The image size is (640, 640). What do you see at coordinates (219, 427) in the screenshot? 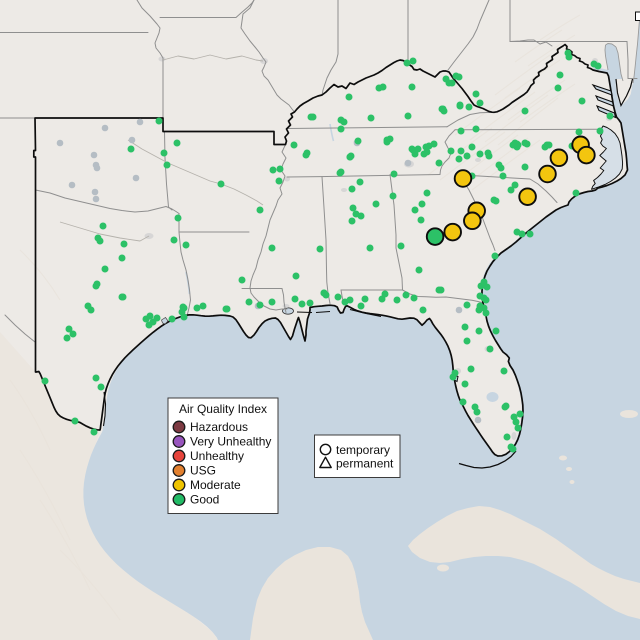
I see `svg-text: Hazardous` at bounding box center [219, 427].